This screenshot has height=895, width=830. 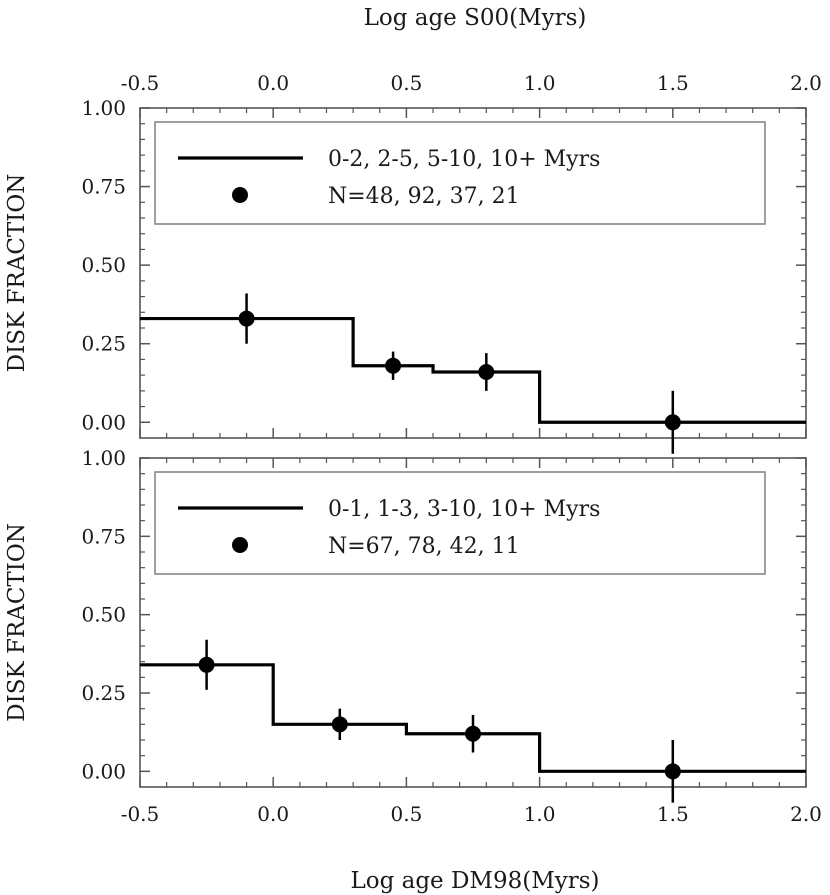 What do you see at coordinates (475, 18) in the screenshot?
I see `top-axis-title: Log age S00(Myrs)` at bounding box center [475, 18].